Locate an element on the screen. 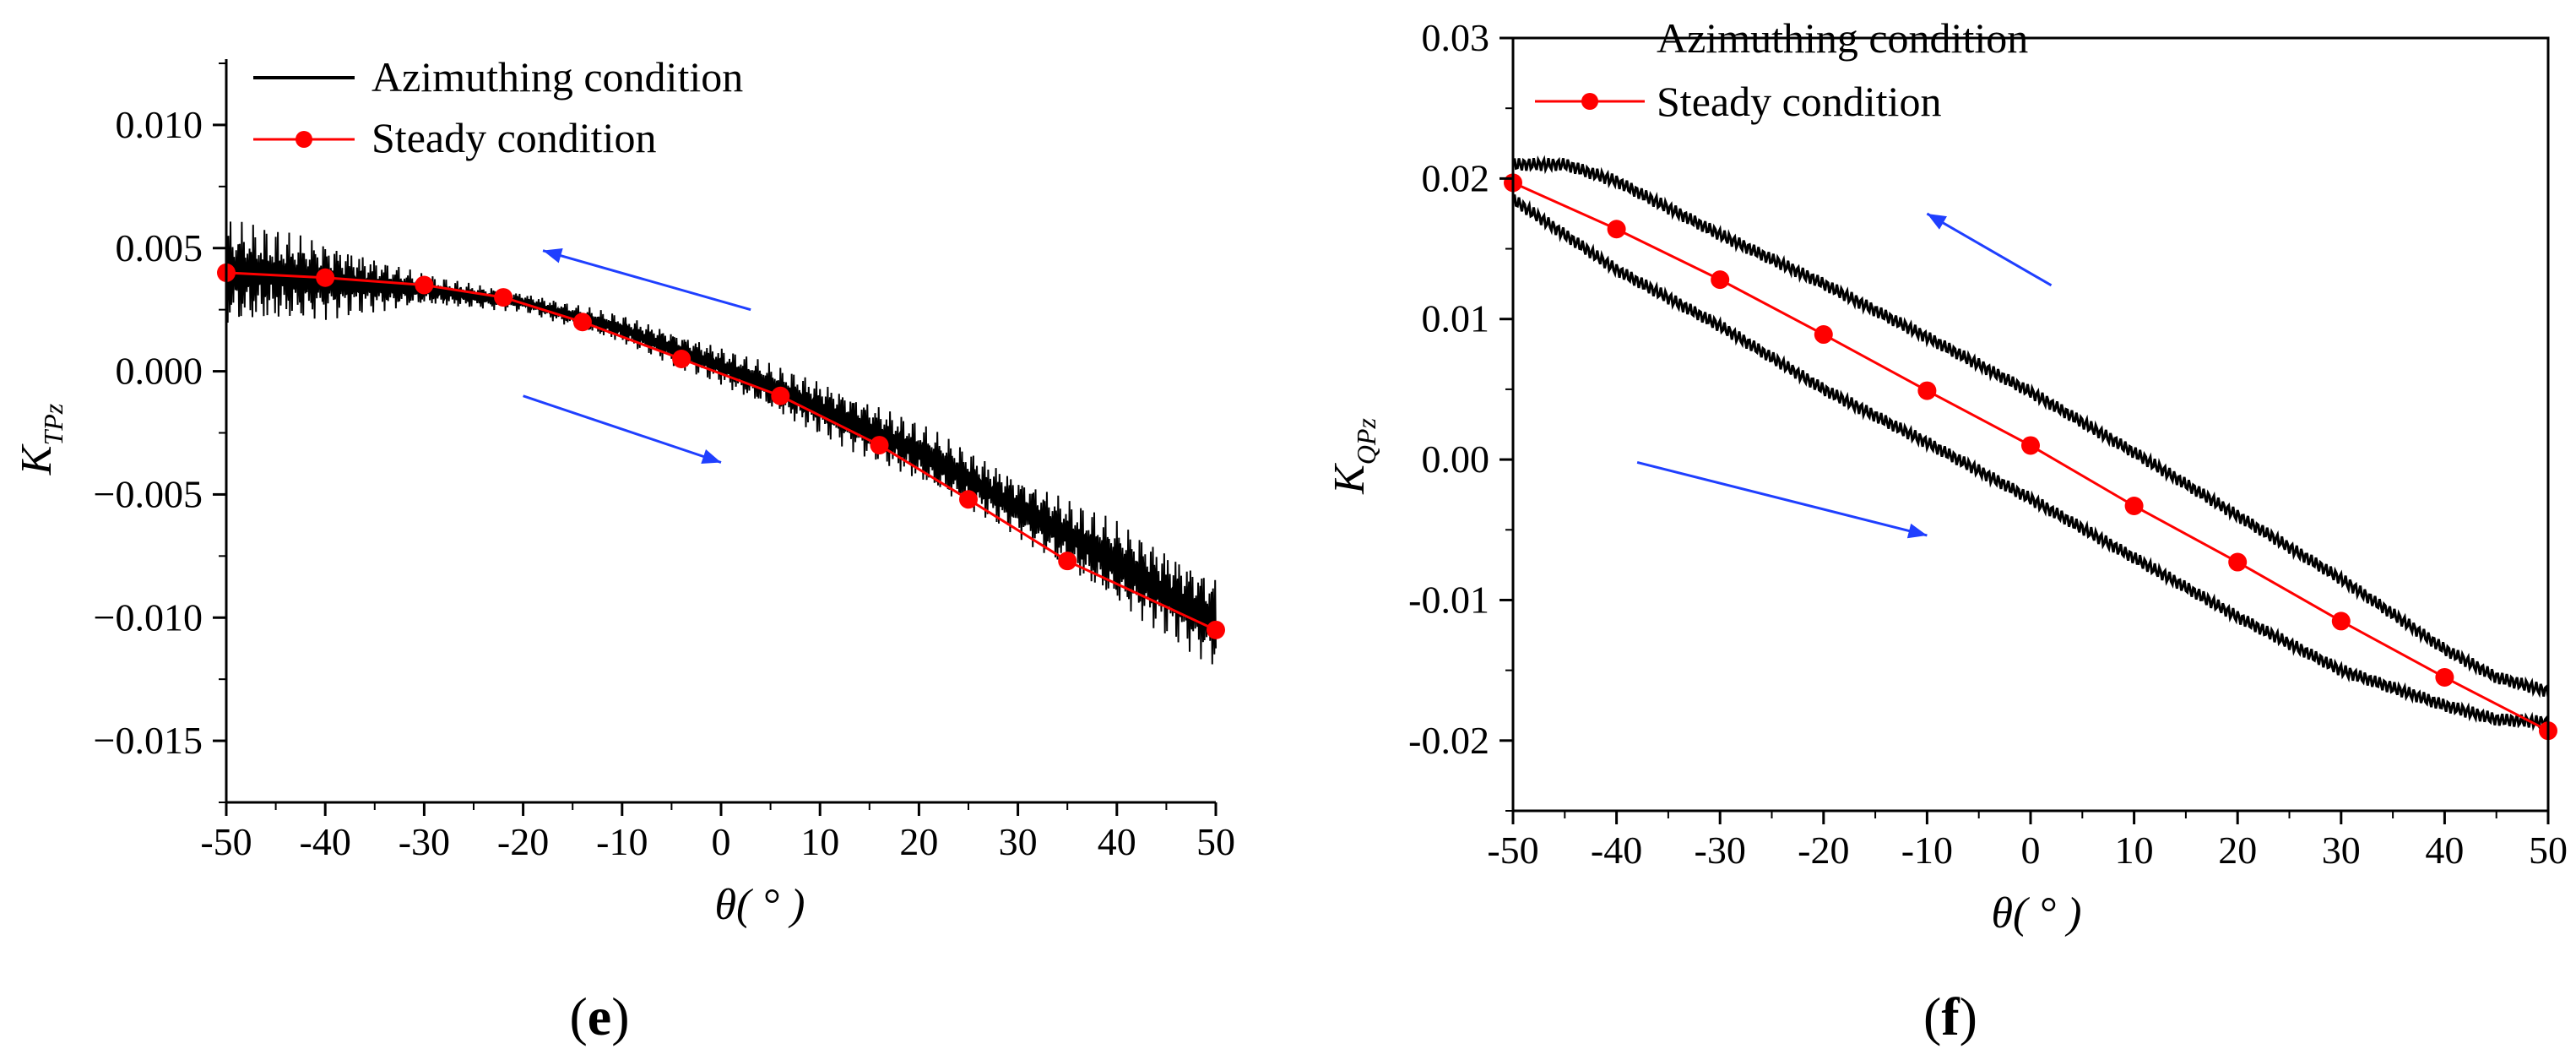 The width and height of the screenshot is (2576, 1049). panel-label-f: (f) is located at coordinates (1950, 1016).